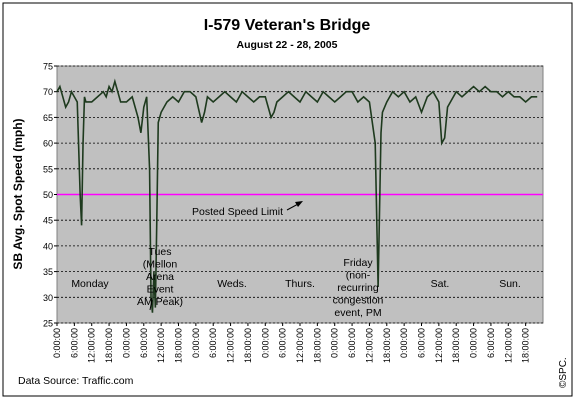  Describe the element at coordinates (48, 324) in the screenshot. I see `y-tick-label: 25` at that location.